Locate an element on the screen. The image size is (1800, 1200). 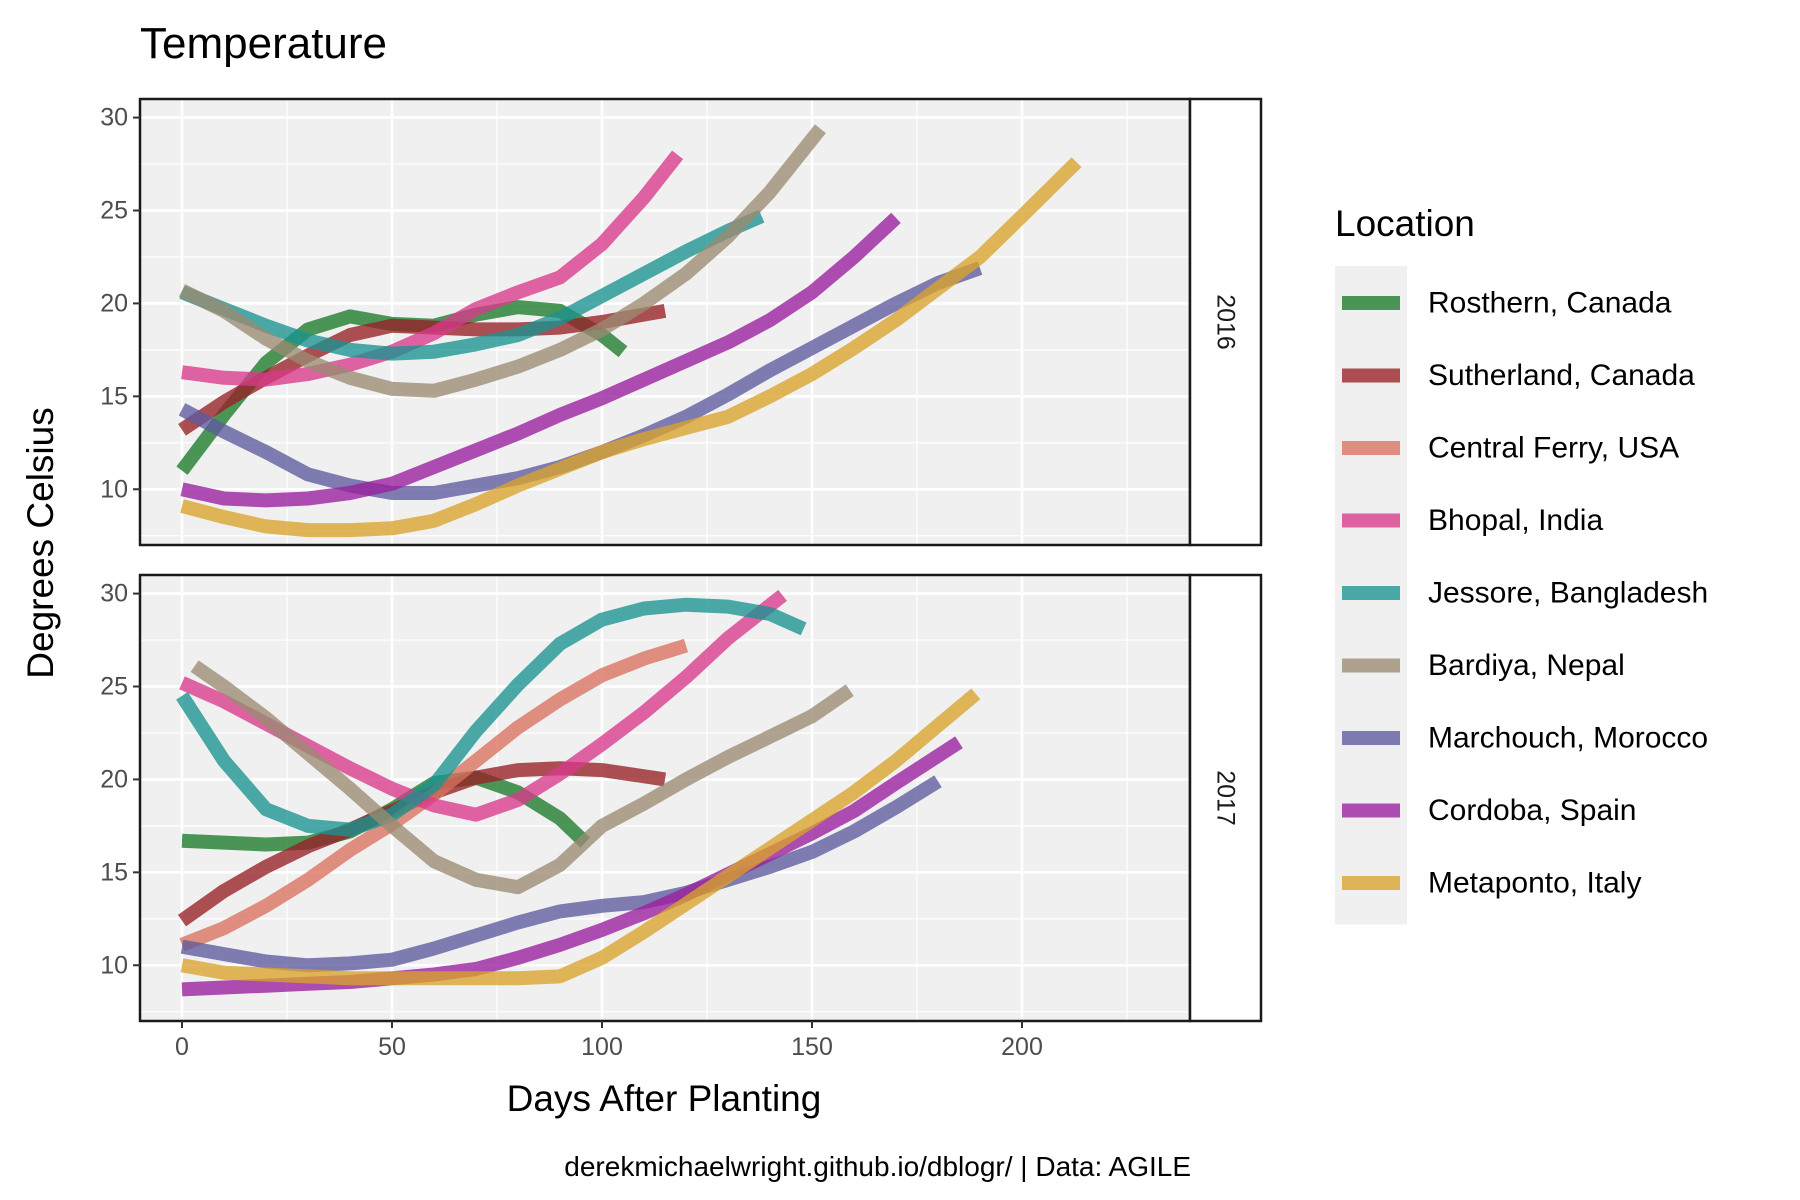
series-line-cordoba-spain-2016 is located at coordinates (540, 360).